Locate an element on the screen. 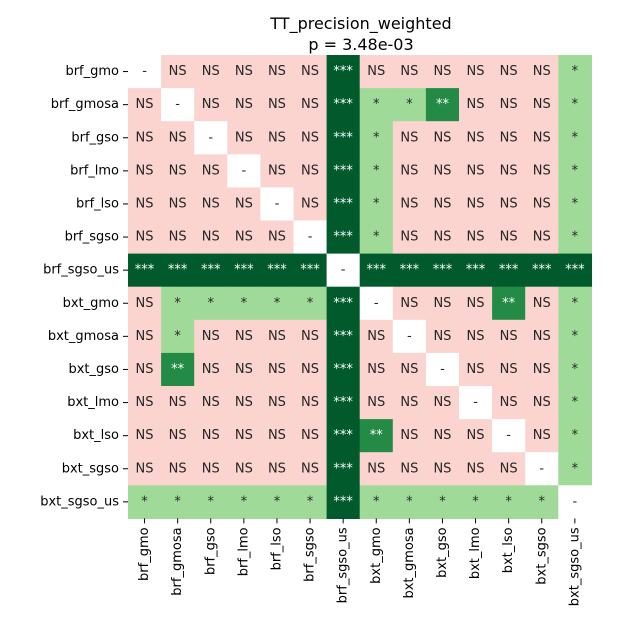  row-label: brf_lmo is located at coordinates (94, 170).